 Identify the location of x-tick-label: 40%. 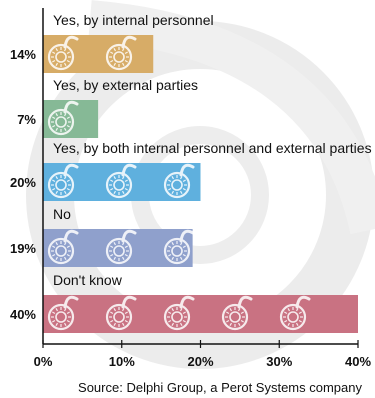
(358, 361).